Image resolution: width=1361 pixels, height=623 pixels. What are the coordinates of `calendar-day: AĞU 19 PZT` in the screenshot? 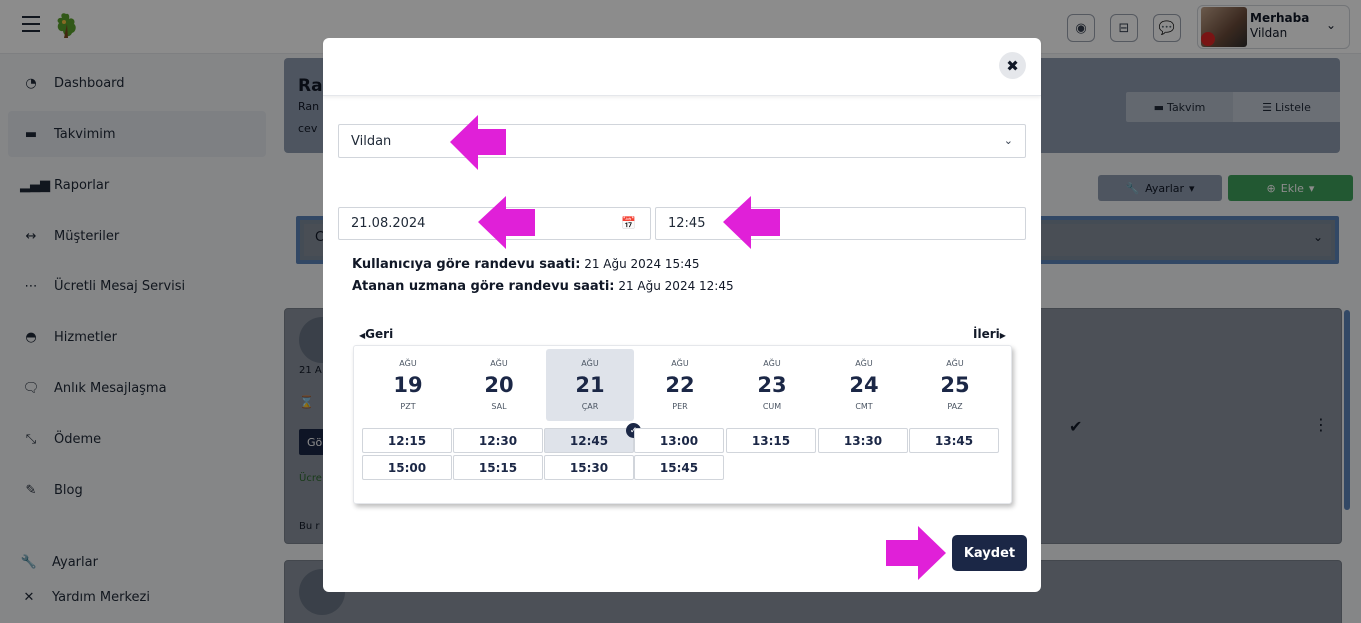 It's located at (408, 385).